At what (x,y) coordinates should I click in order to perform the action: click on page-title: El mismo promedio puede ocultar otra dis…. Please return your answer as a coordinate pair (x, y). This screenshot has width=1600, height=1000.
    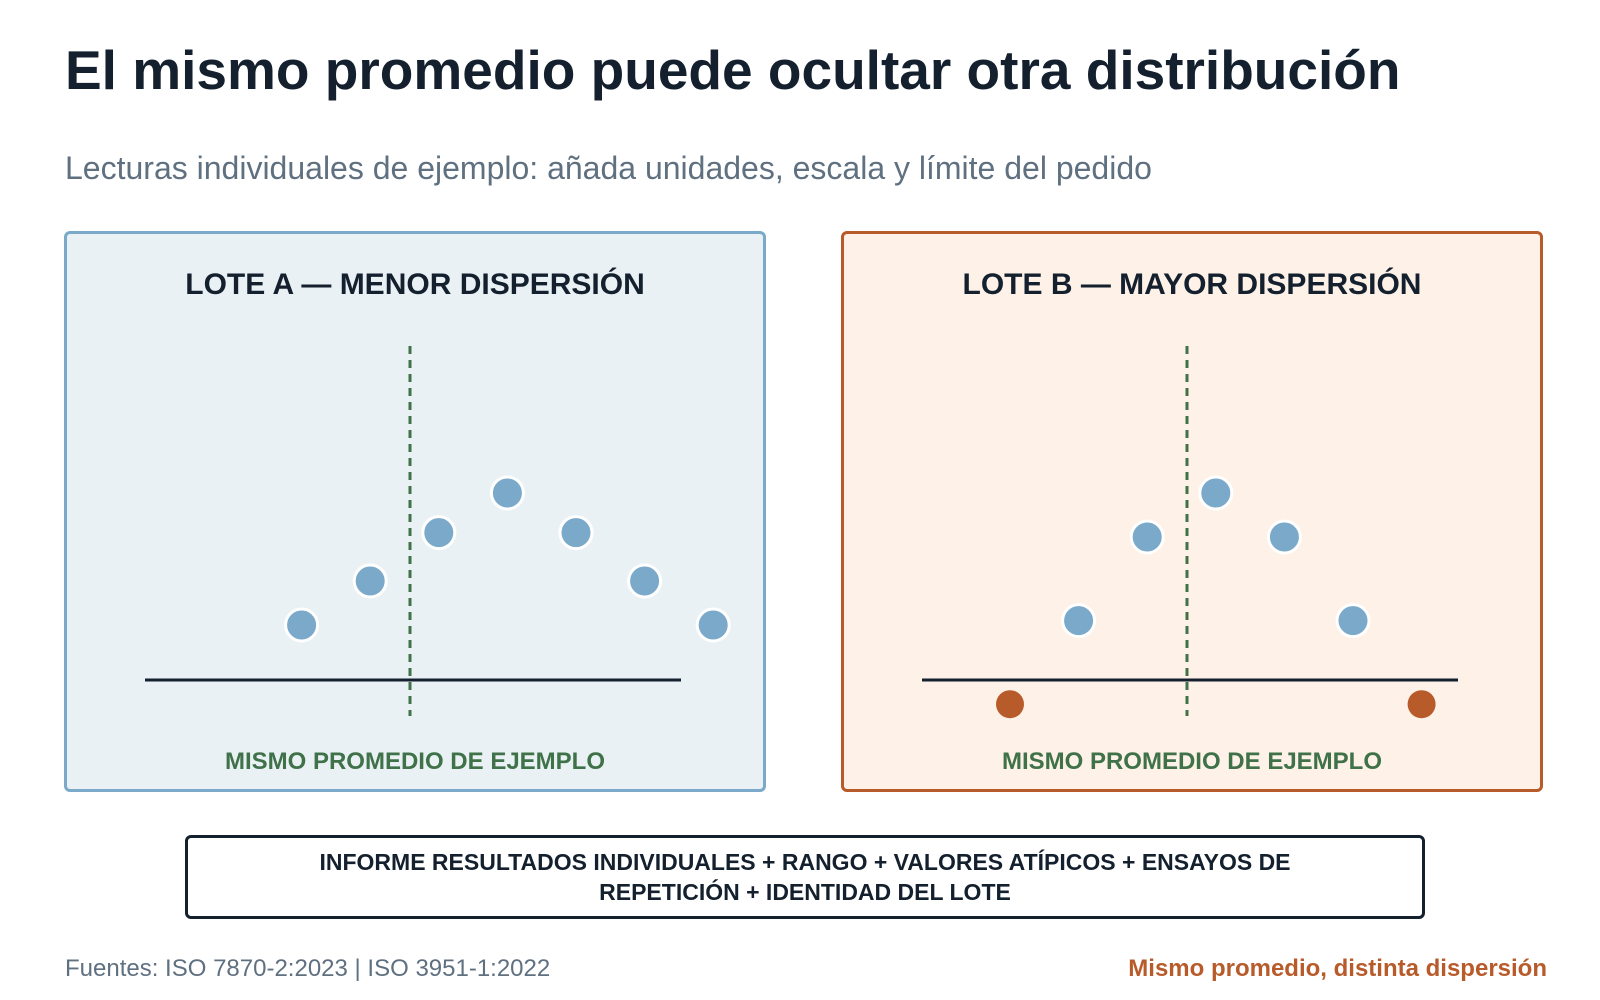
    Looking at the image, I should click on (733, 70).